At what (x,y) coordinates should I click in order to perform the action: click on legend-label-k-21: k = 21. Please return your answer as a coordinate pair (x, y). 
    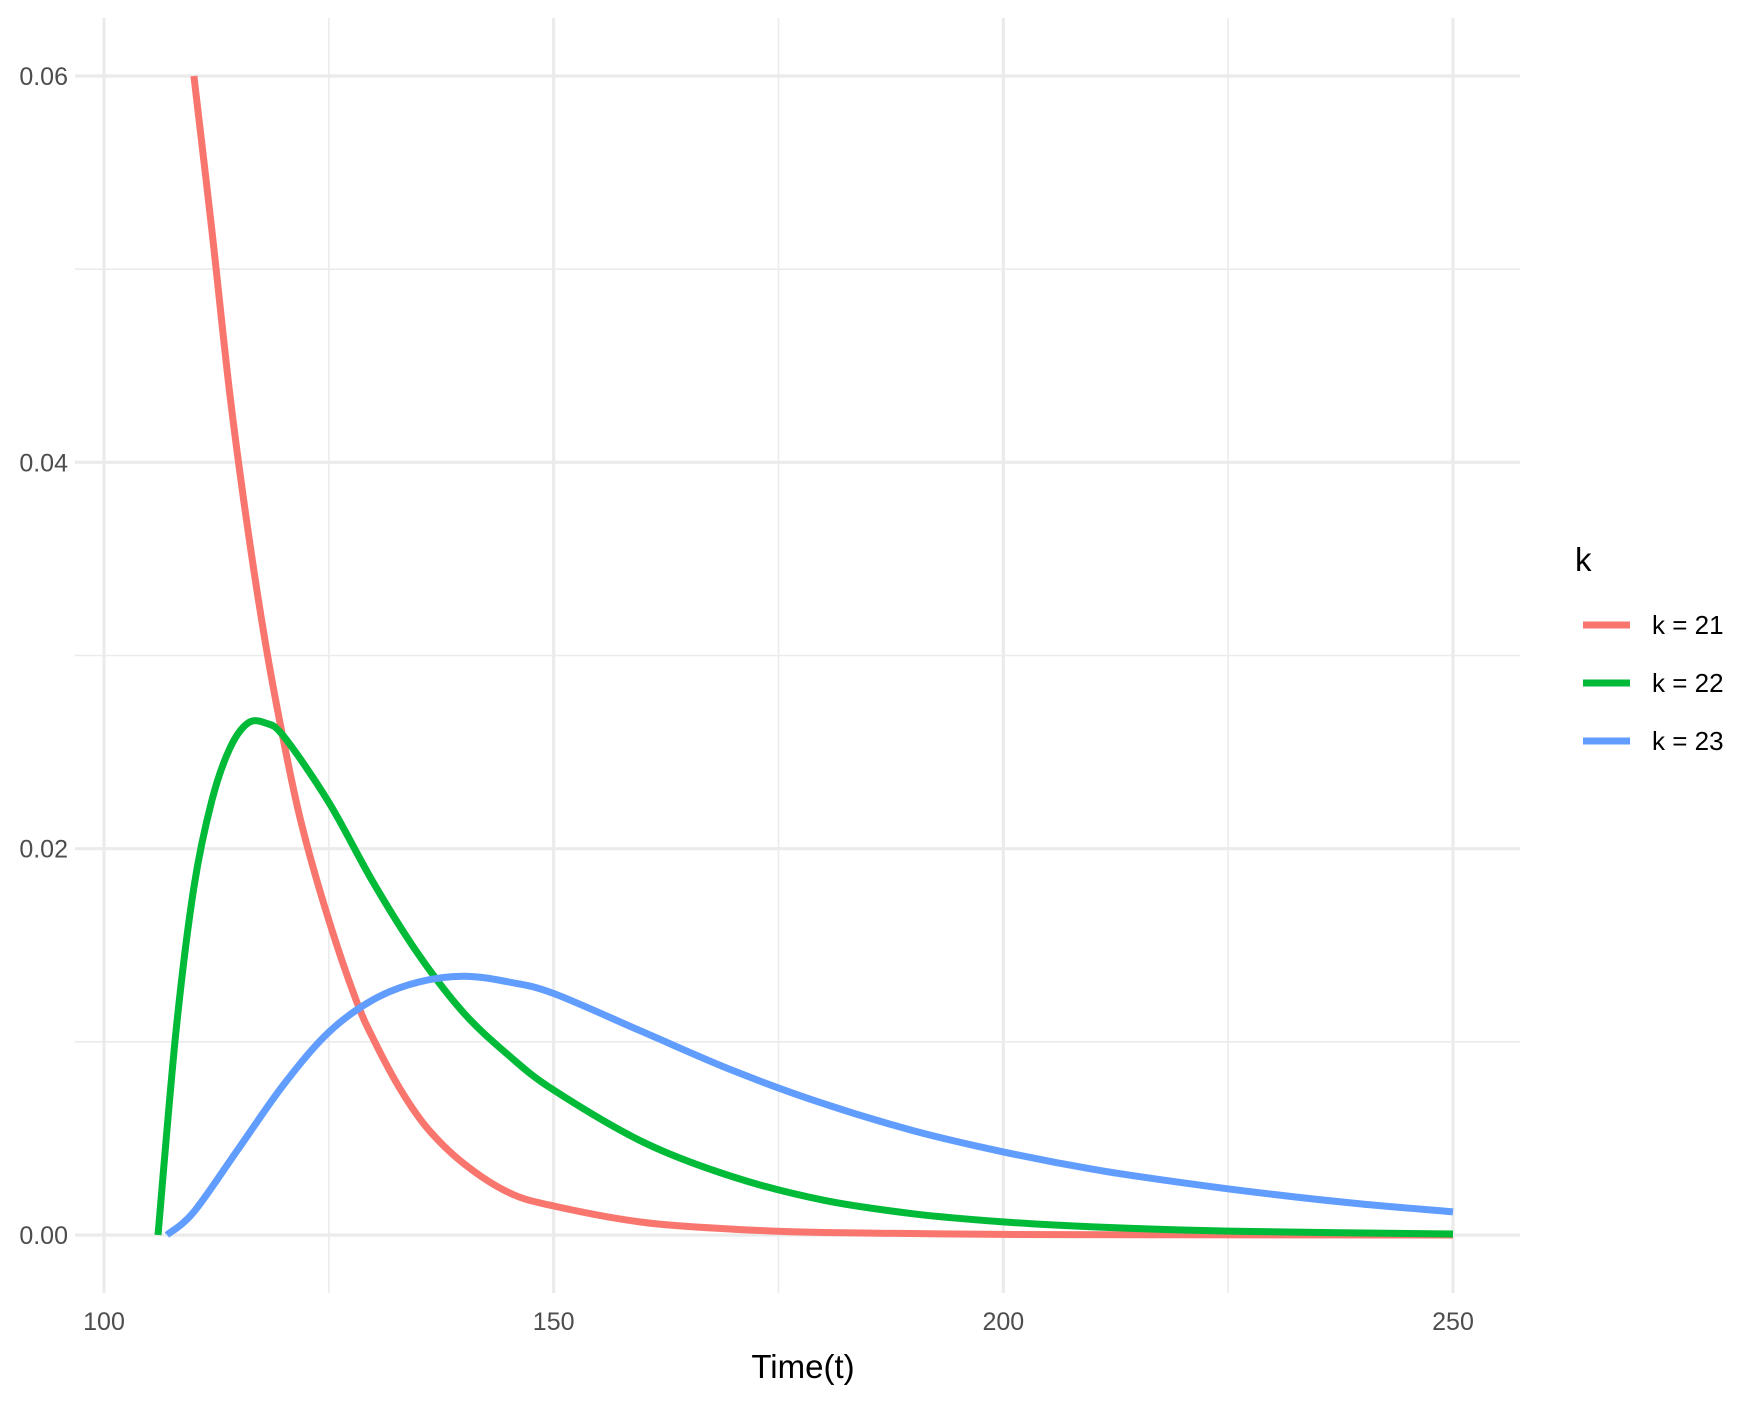
    Looking at the image, I should click on (1688, 625).